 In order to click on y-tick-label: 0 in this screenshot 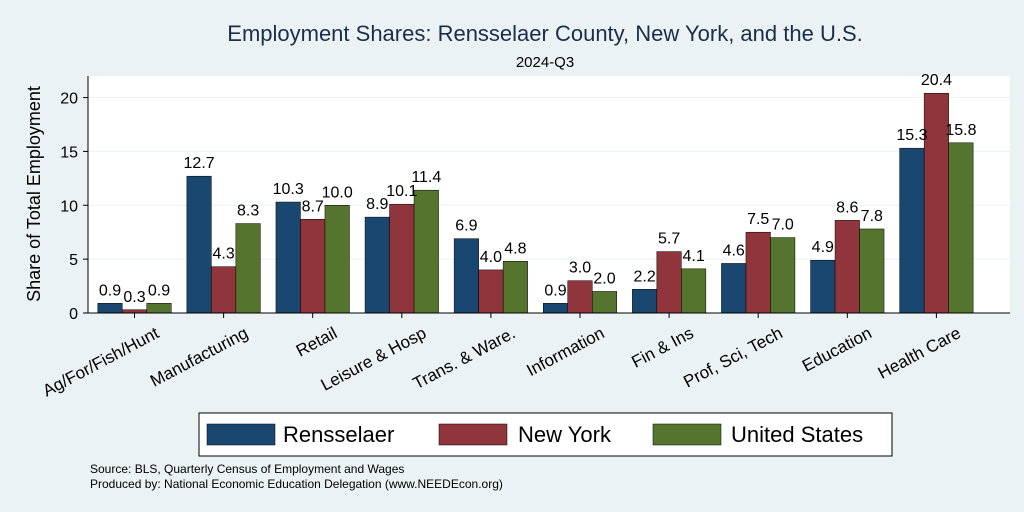, I will do `click(73, 314)`.